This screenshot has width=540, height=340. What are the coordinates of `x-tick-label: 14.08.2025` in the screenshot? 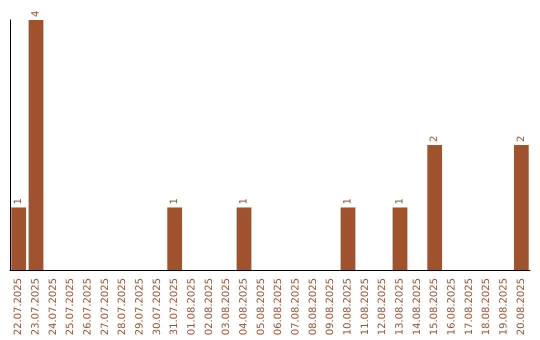 It's located at (417, 307).